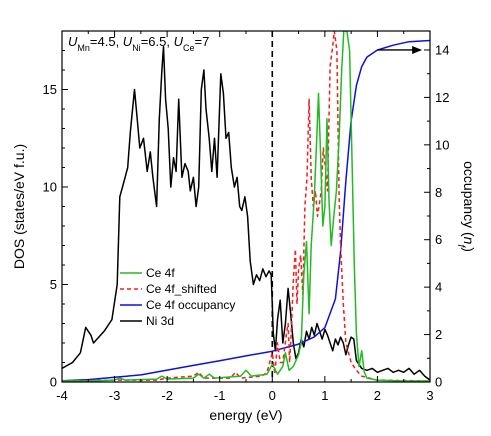 Image resolution: width=491 pixels, height=436 pixels. I want to click on legend-label: Ce 4f_shifted, so click(181, 289).